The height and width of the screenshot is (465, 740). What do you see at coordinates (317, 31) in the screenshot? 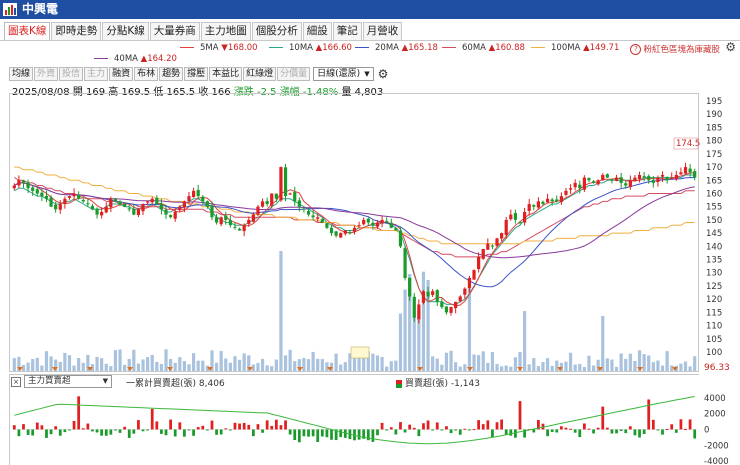
I see `tab-settings: 細設` at bounding box center [317, 31].